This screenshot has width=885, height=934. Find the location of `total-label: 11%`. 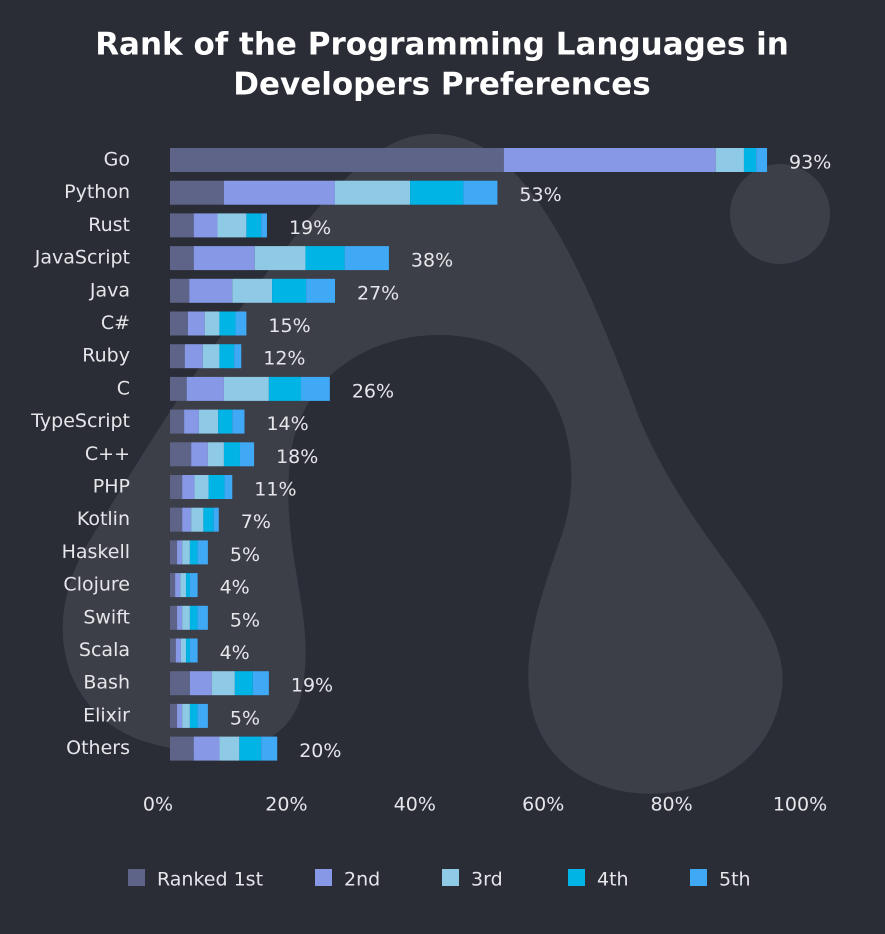

total-label: 11% is located at coordinates (275, 490).